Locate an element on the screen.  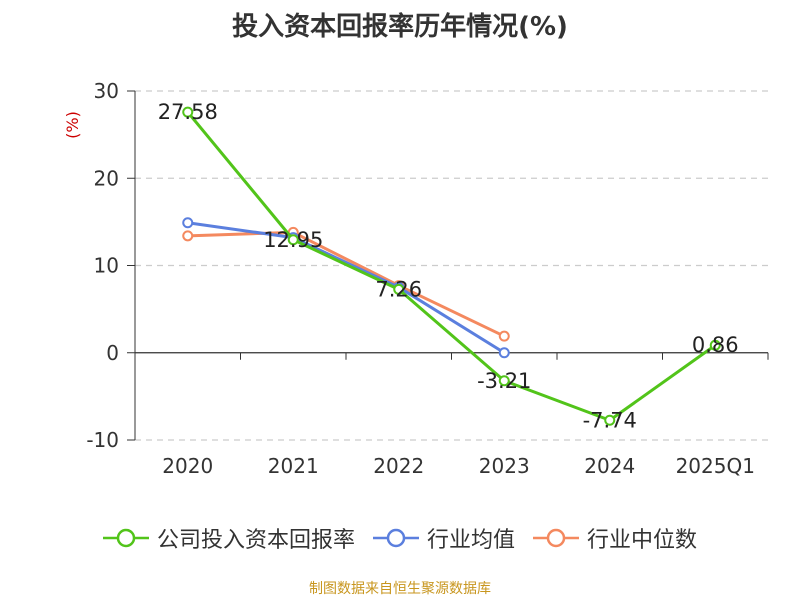
x-tick-label: 2022 is located at coordinates (398, 466).